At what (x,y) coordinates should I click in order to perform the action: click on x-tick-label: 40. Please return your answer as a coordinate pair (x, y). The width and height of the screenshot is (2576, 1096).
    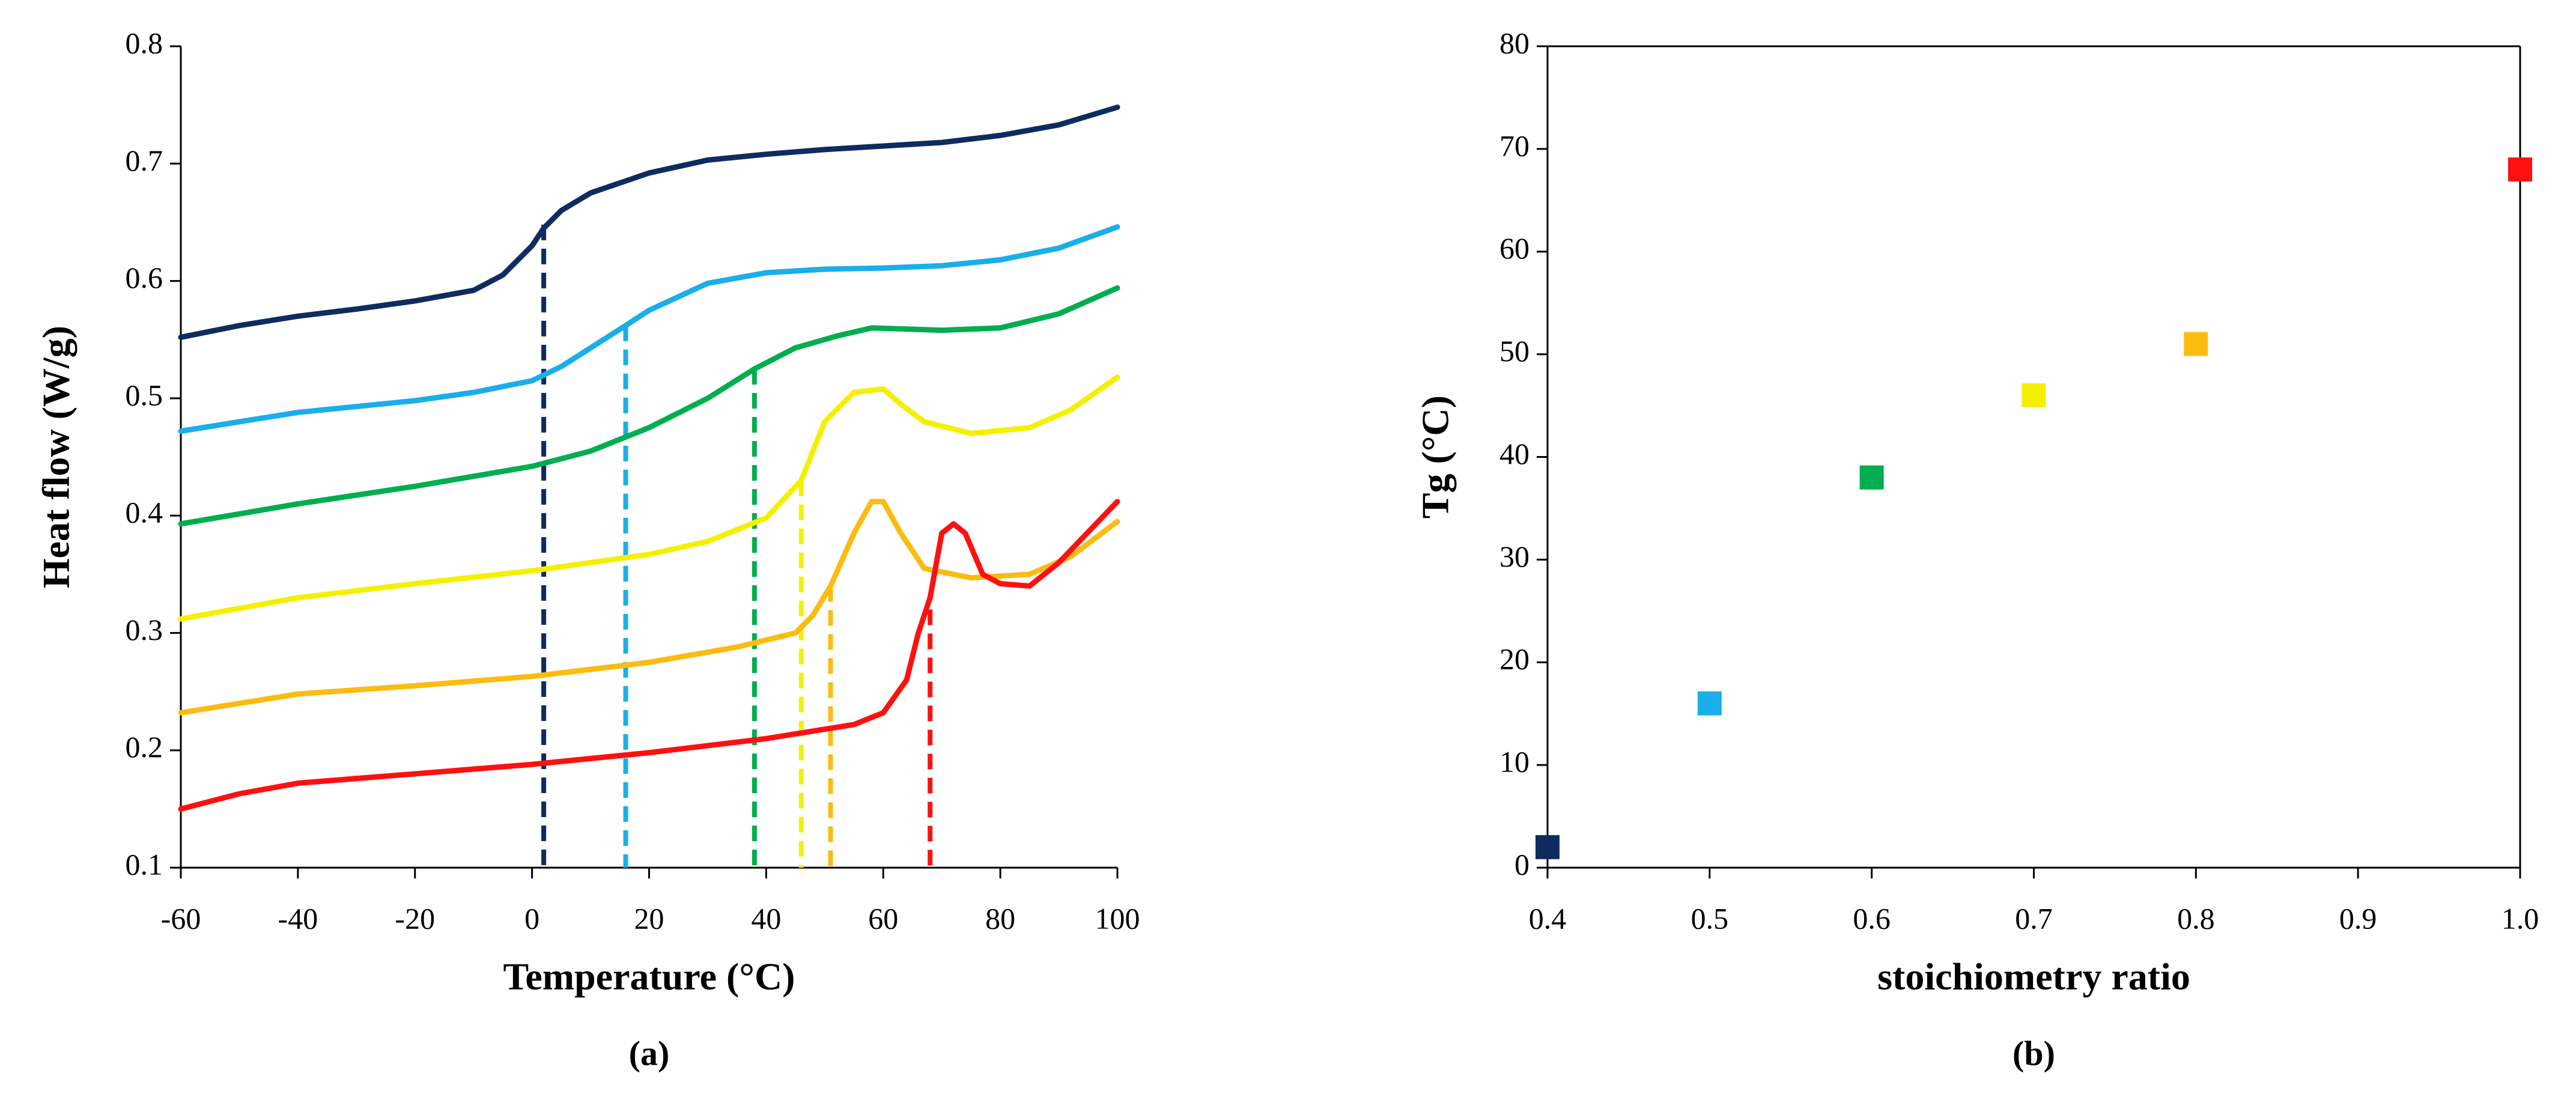
    Looking at the image, I should click on (766, 918).